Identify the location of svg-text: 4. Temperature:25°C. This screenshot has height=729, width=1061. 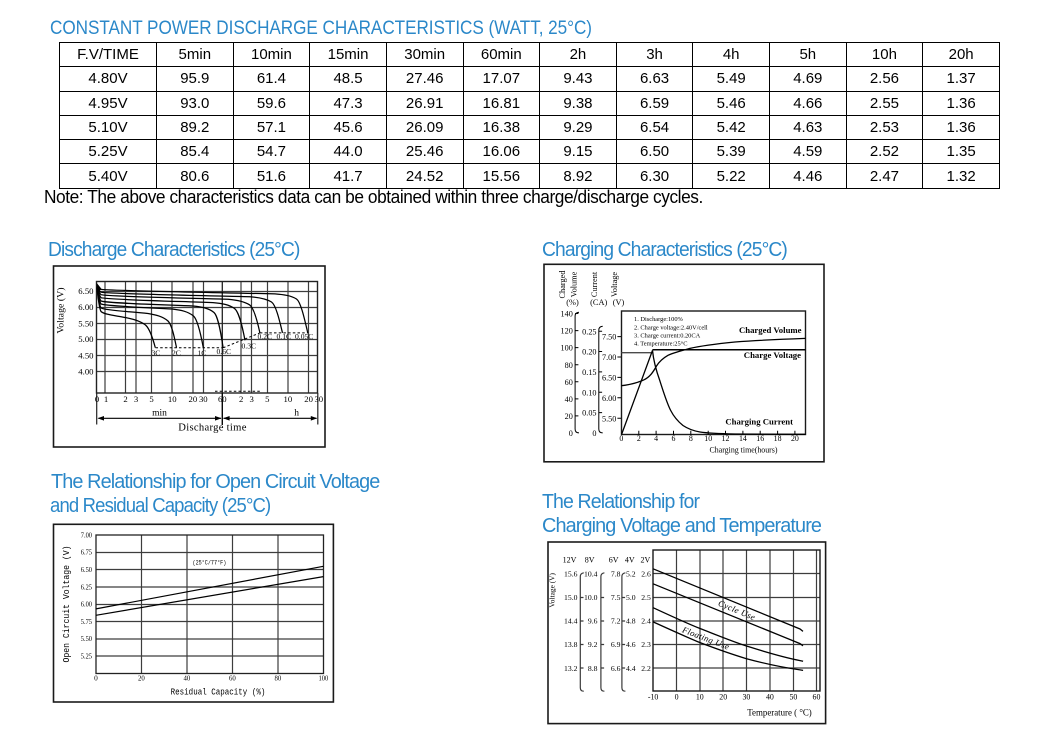
(660, 344).